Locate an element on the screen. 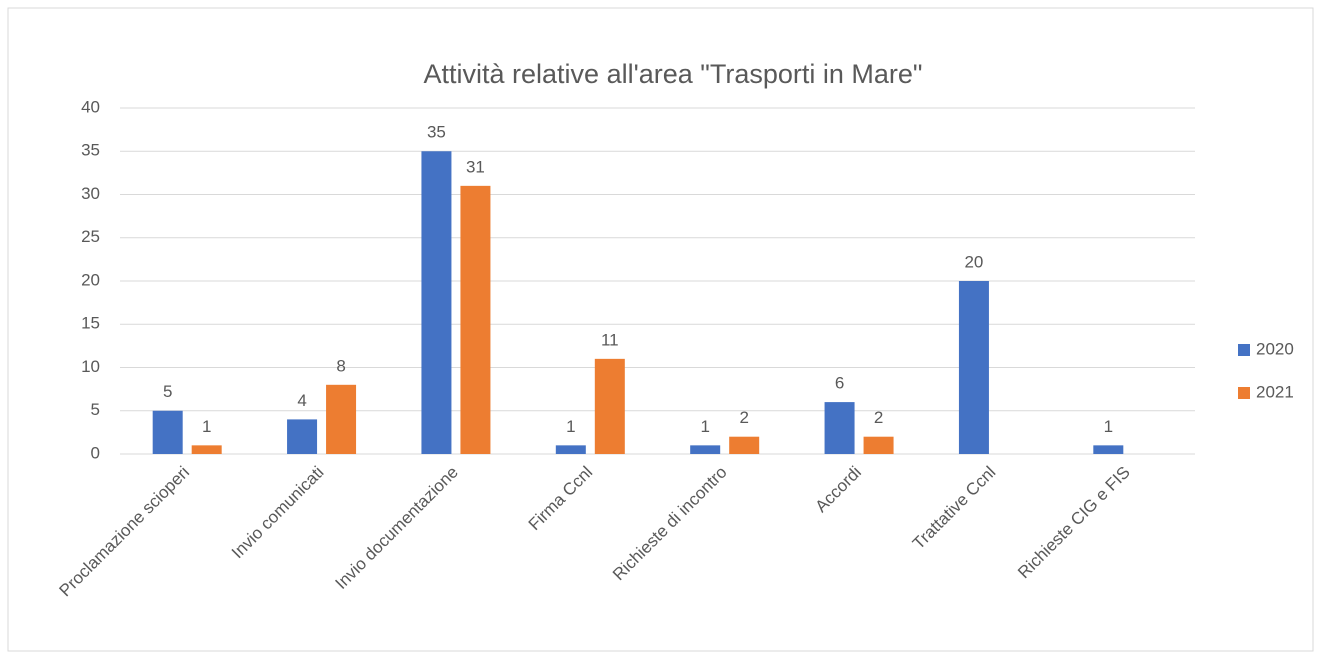  data-label: 5 is located at coordinates (167, 391).